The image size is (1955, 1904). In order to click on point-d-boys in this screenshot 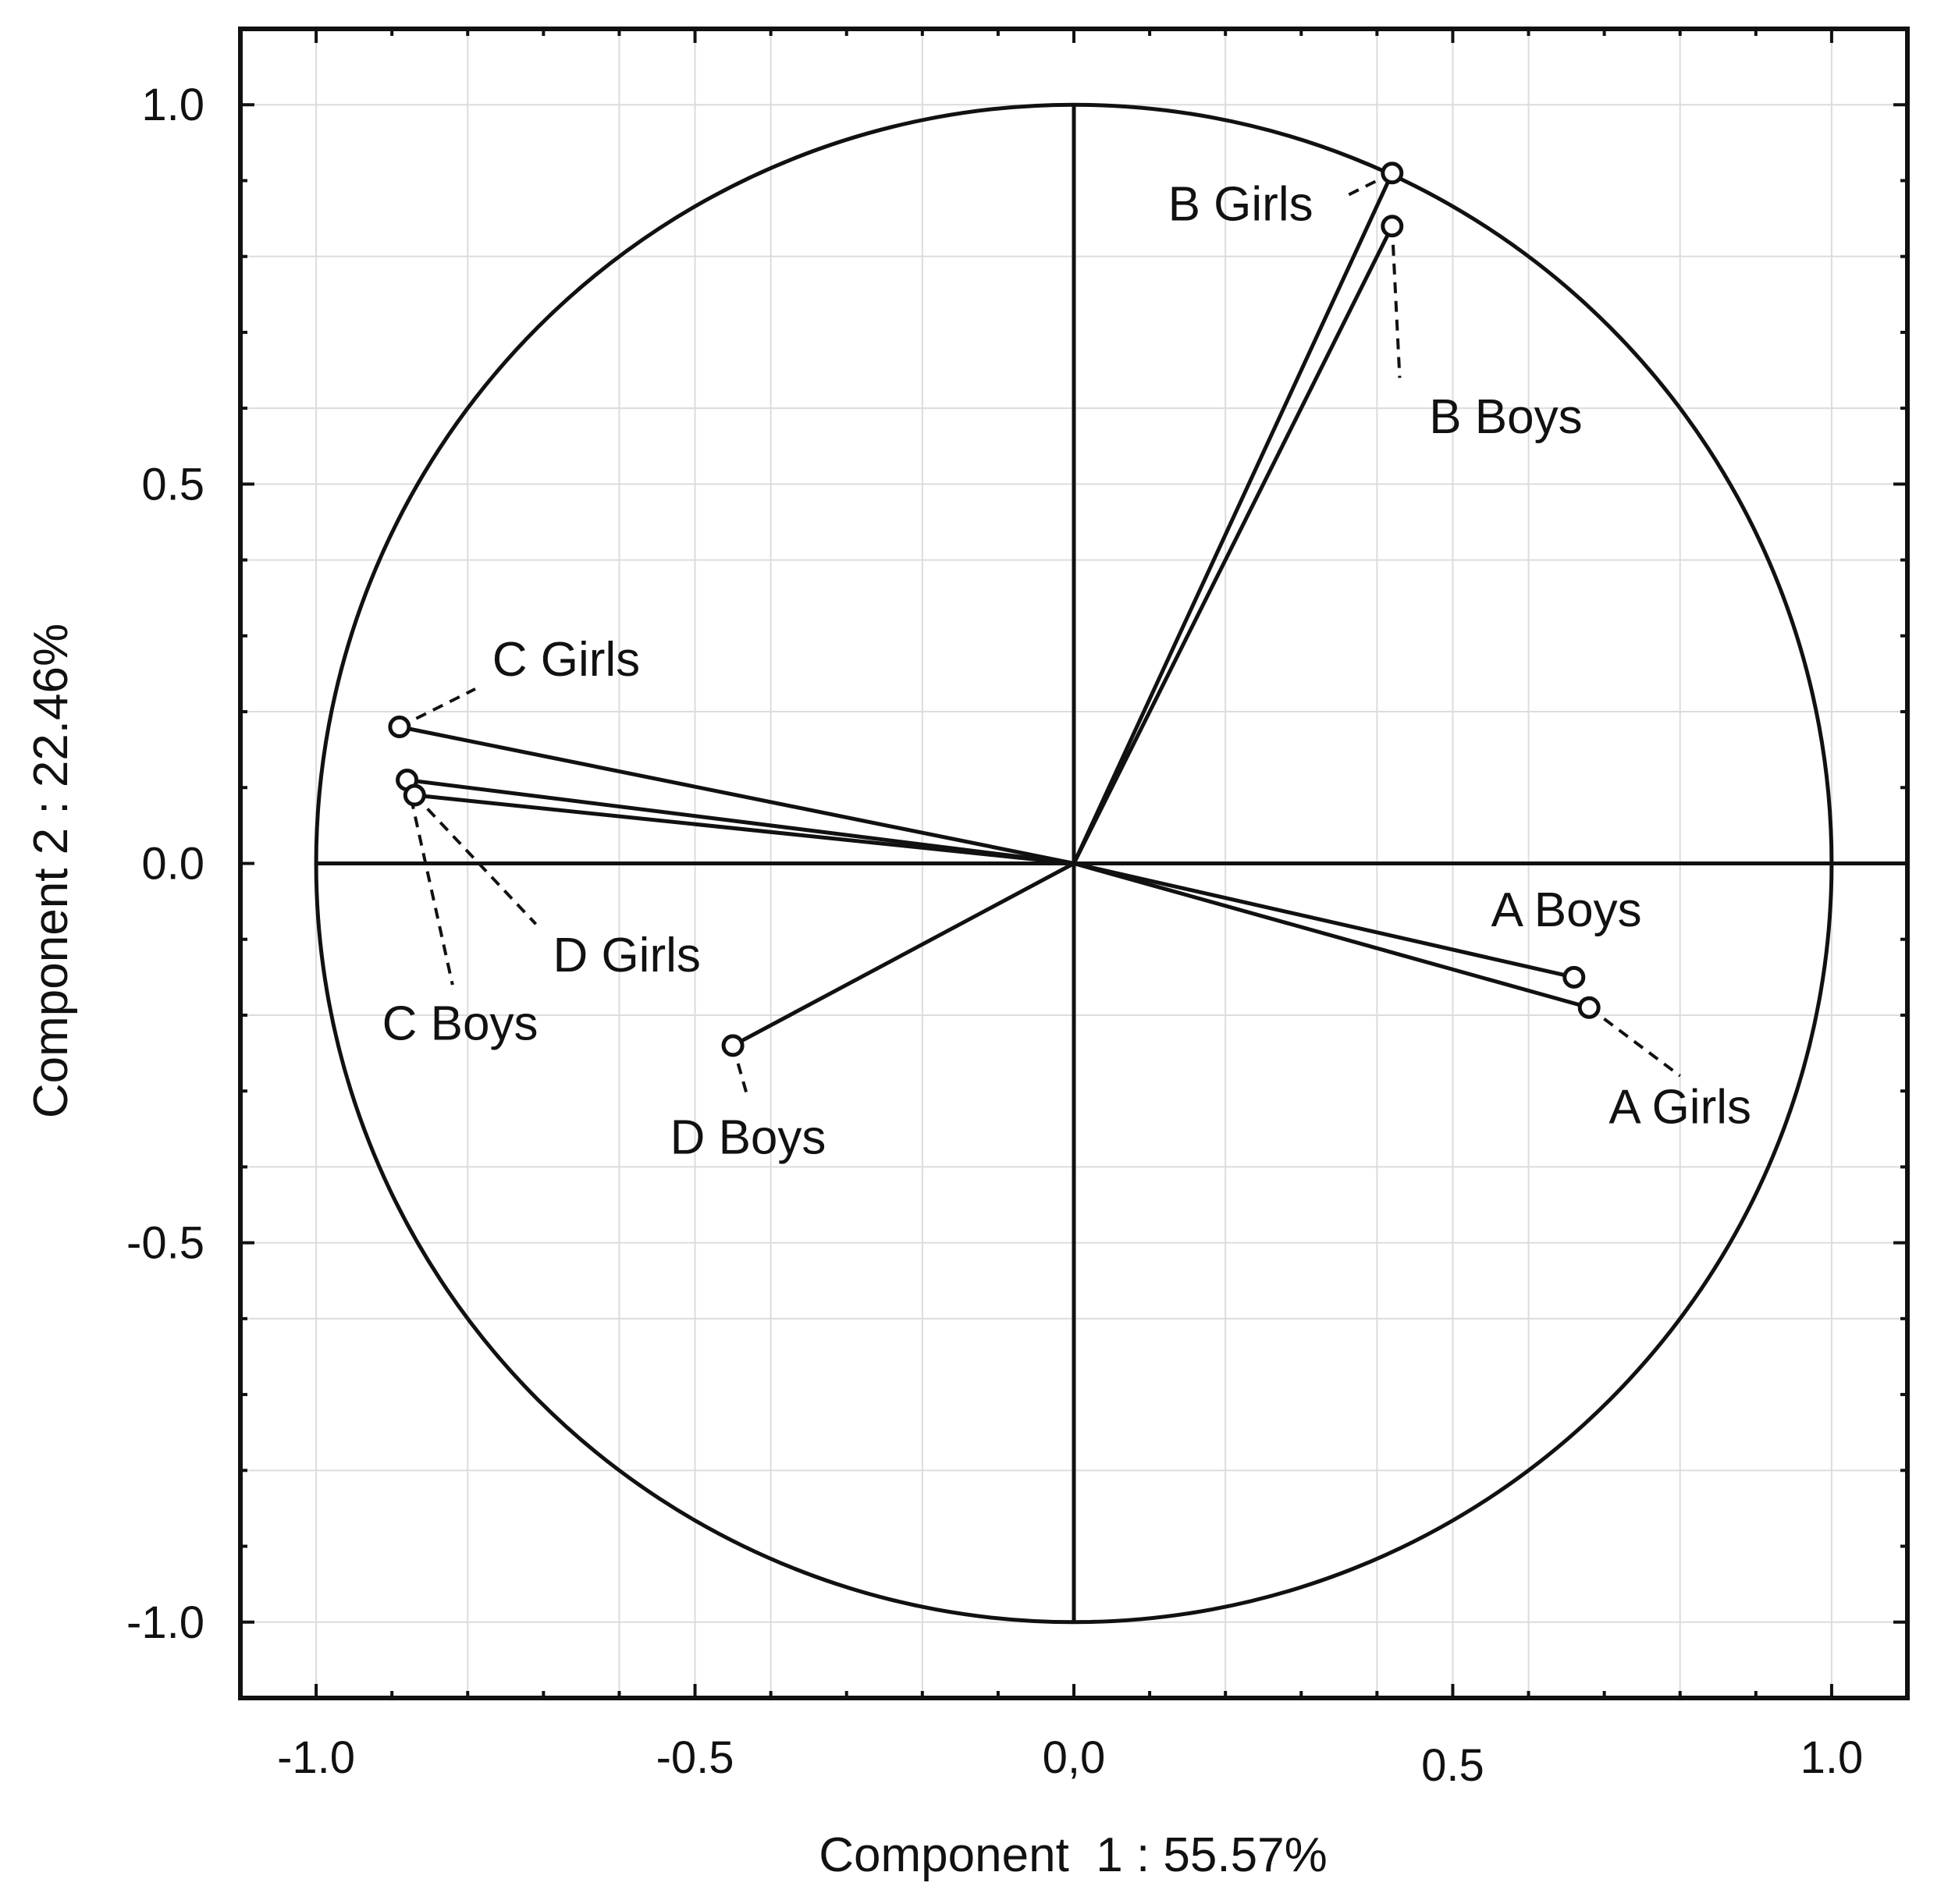, I will do `click(733, 1045)`.